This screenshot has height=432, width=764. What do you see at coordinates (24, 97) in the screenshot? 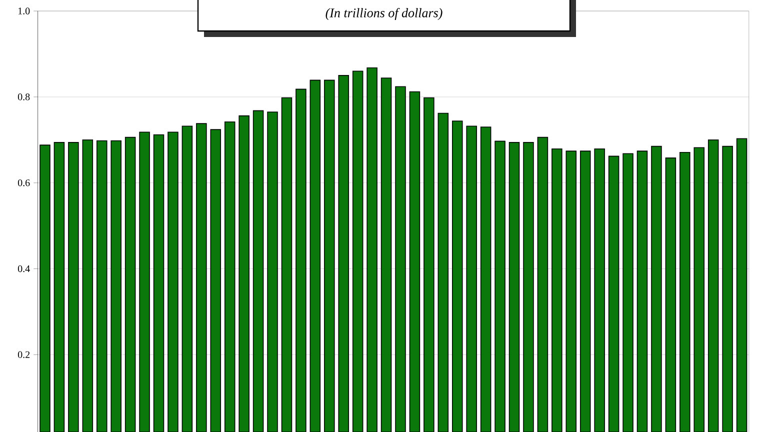
I see `y-tick-label: 0.8` at bounding box center [24, 97].